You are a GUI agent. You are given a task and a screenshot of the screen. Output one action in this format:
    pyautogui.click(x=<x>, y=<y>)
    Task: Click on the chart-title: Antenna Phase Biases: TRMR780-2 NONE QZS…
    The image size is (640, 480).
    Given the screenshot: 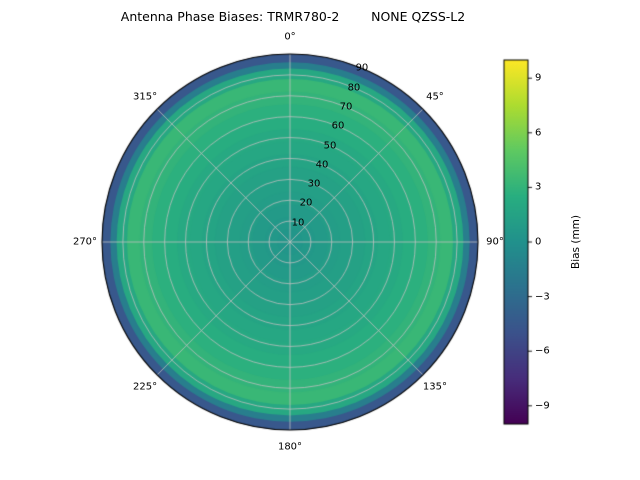 What is the action you would take?
    pyautogui.click(x=293, y=16)
    